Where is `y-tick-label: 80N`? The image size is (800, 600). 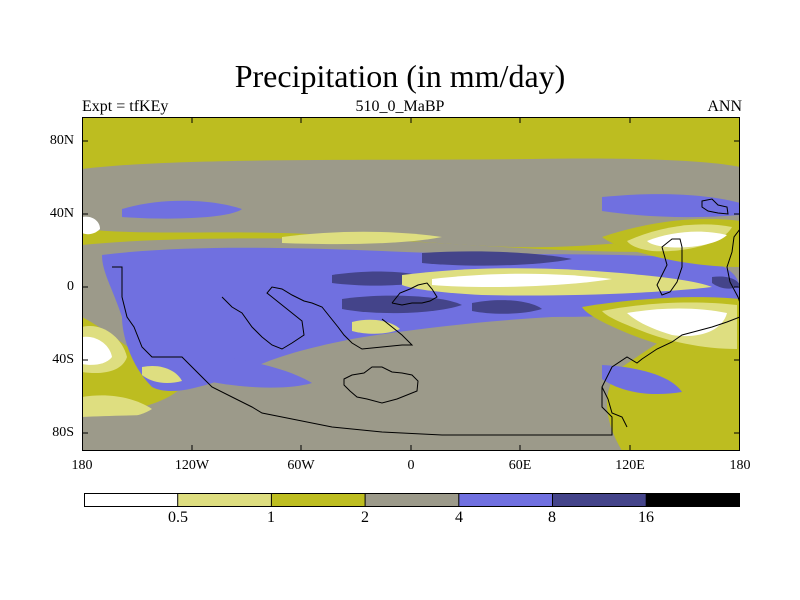
y-tick-label: 80N is located at coordinates (61, 140).